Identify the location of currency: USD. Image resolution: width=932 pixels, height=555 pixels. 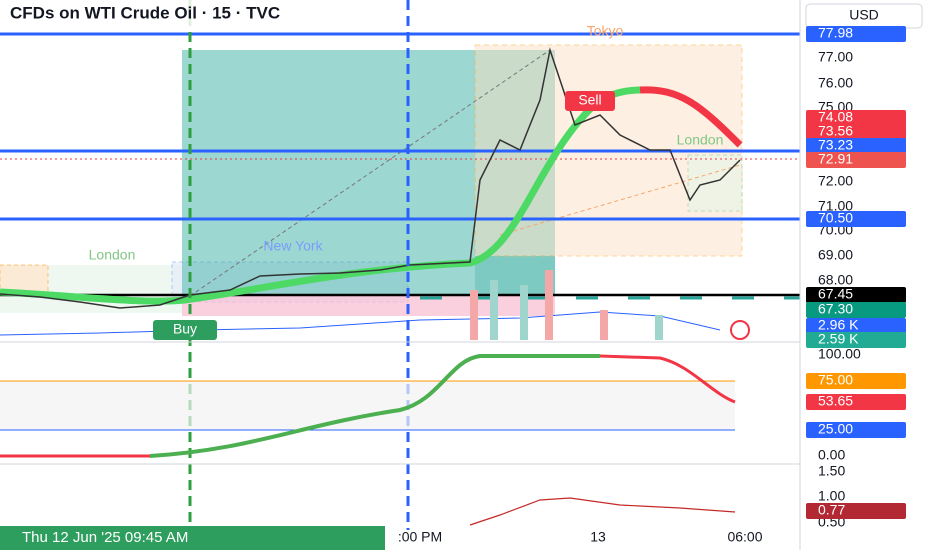
(864, 15).